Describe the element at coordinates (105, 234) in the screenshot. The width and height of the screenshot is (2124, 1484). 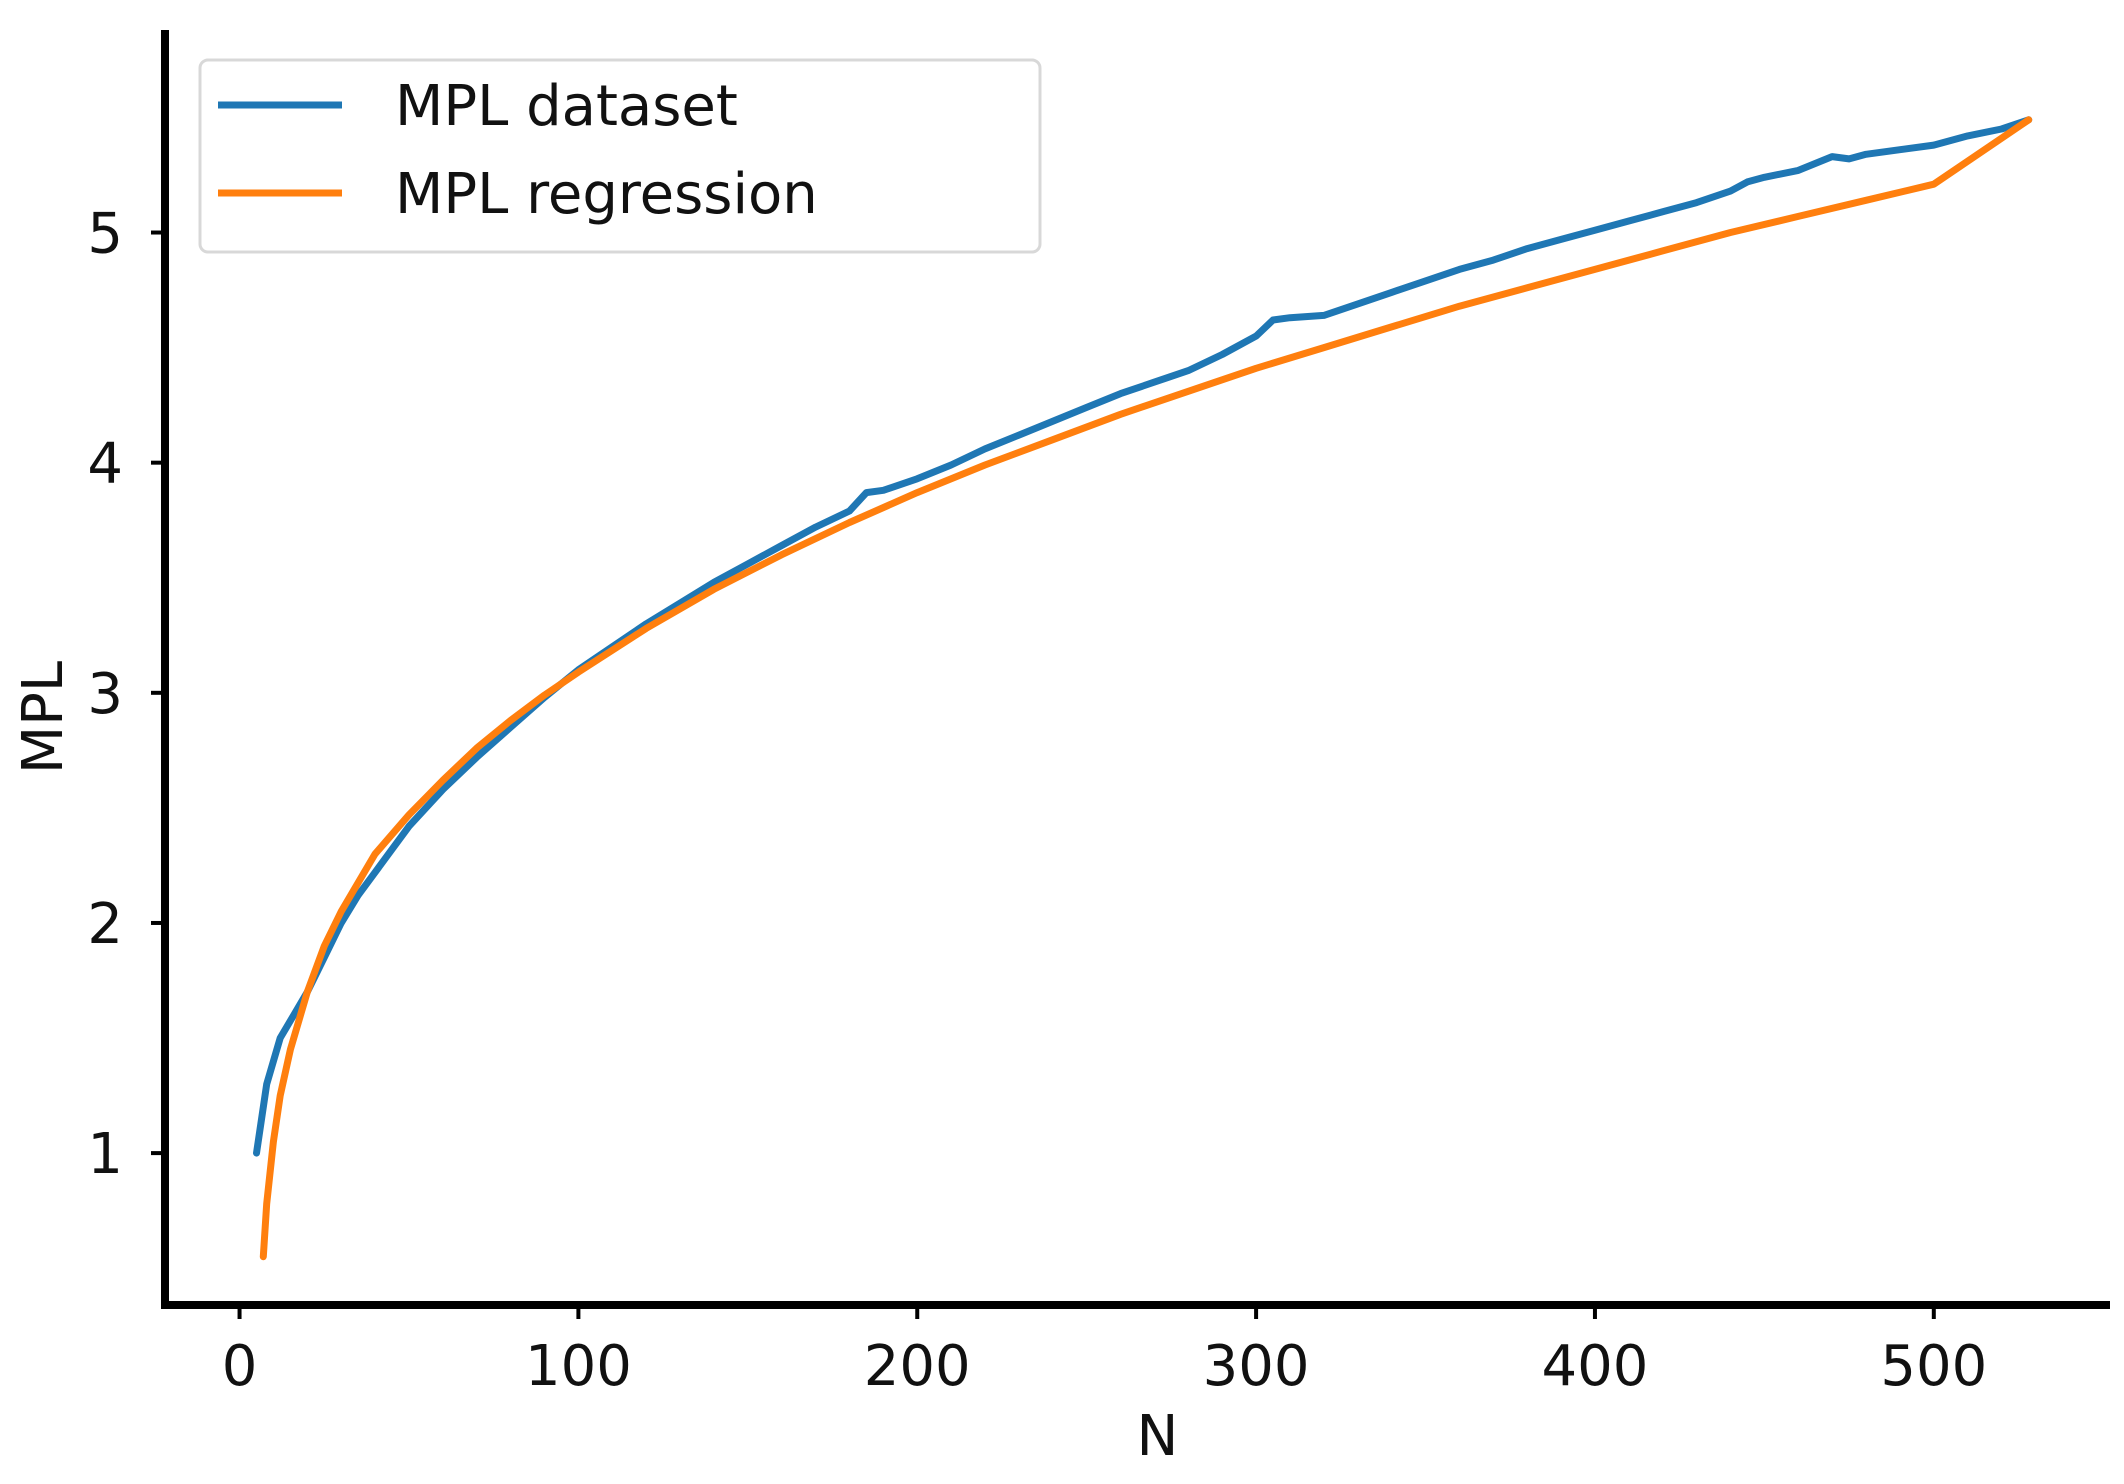
I see `y-tick-label: 5` at that location.